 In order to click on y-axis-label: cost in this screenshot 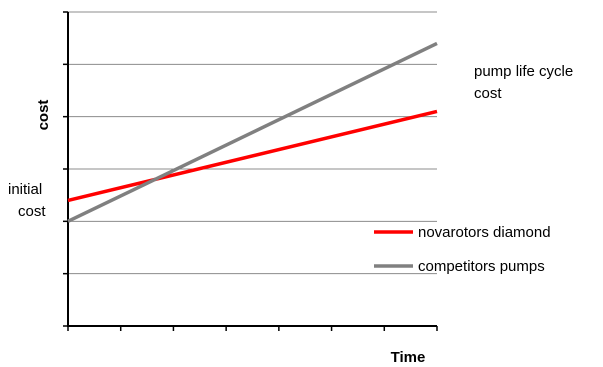, I will do `click(43, 115)`.